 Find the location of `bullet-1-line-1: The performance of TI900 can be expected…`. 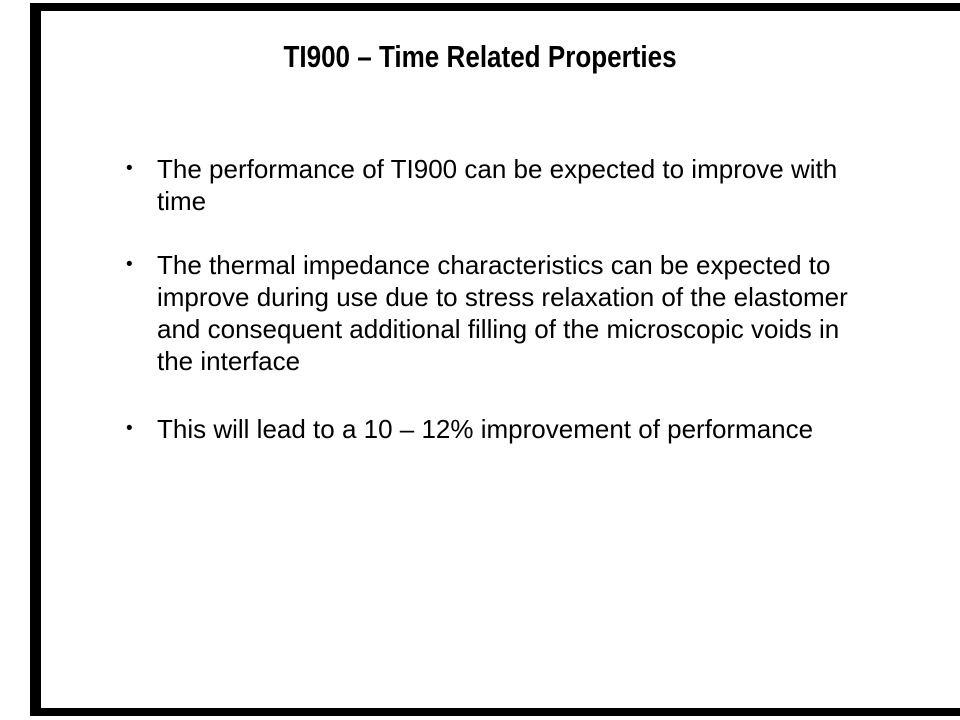

bullet-1-line-1: The performance of TI900 can be expected… is located at coordinates (497, 169).